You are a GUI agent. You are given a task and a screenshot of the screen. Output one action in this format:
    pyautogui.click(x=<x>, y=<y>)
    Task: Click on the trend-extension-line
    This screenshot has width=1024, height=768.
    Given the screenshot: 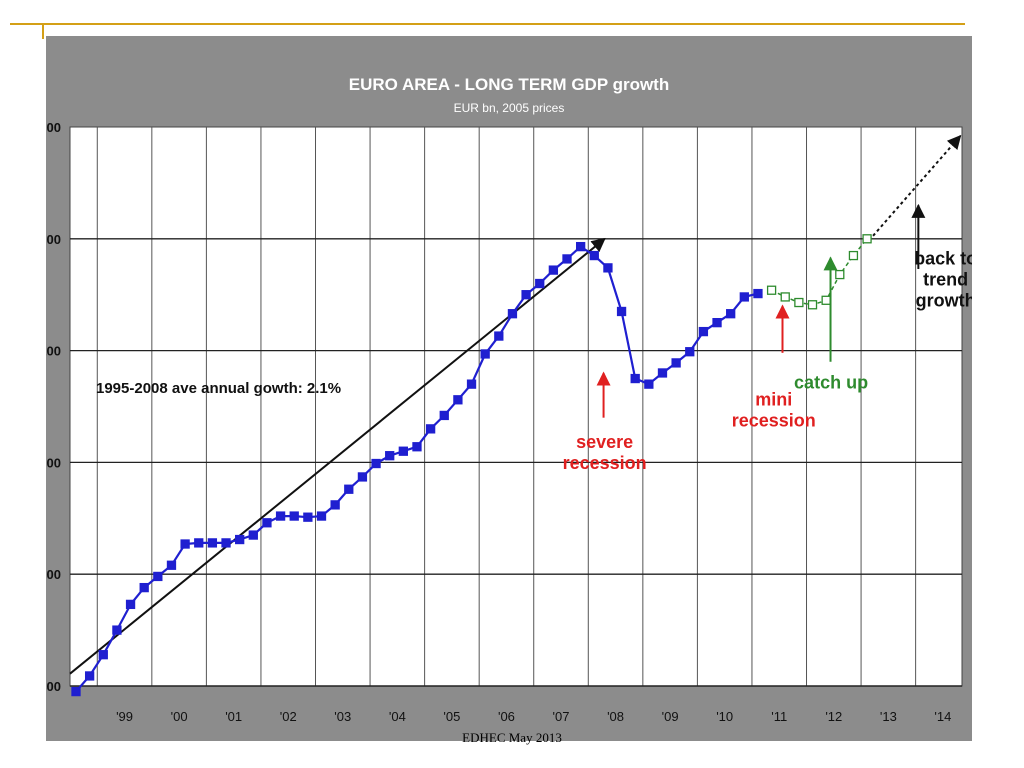 What is the action you would take?
    pyautogui.click(x=917, y=185)
    